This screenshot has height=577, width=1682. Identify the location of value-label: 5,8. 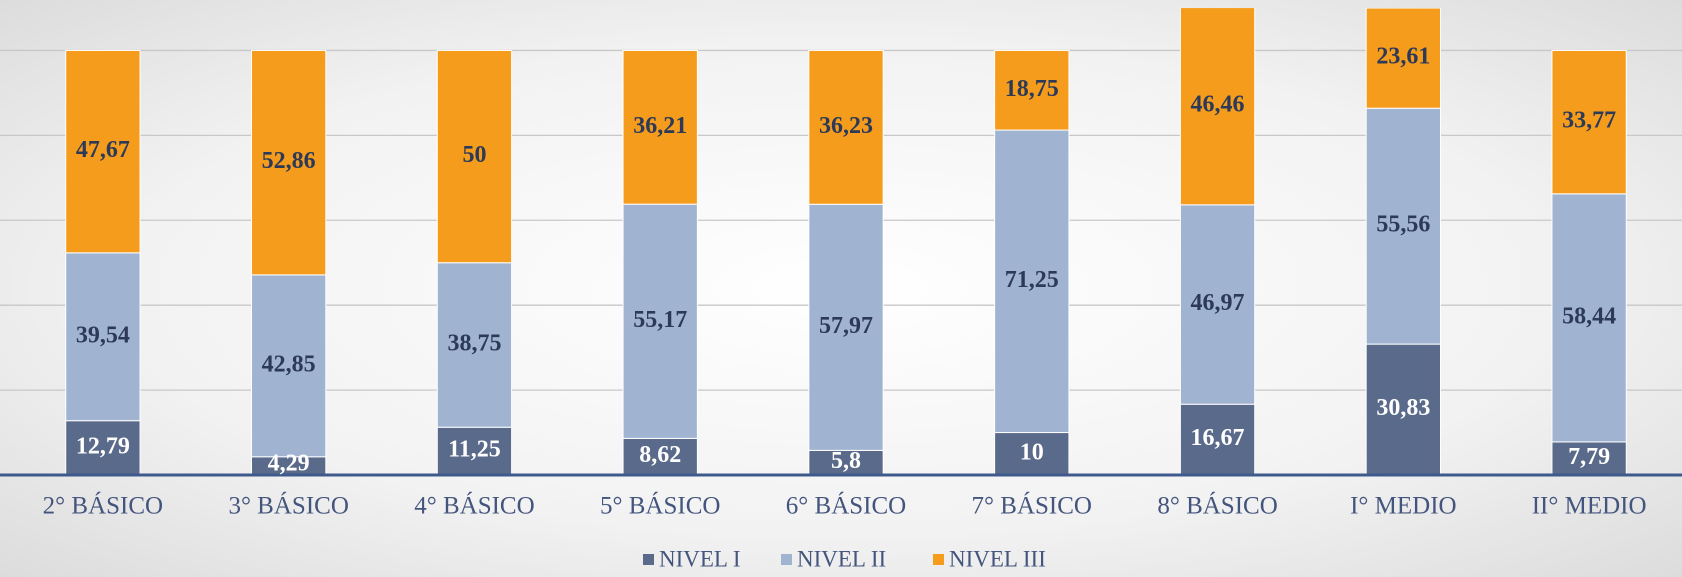
(846, 461).